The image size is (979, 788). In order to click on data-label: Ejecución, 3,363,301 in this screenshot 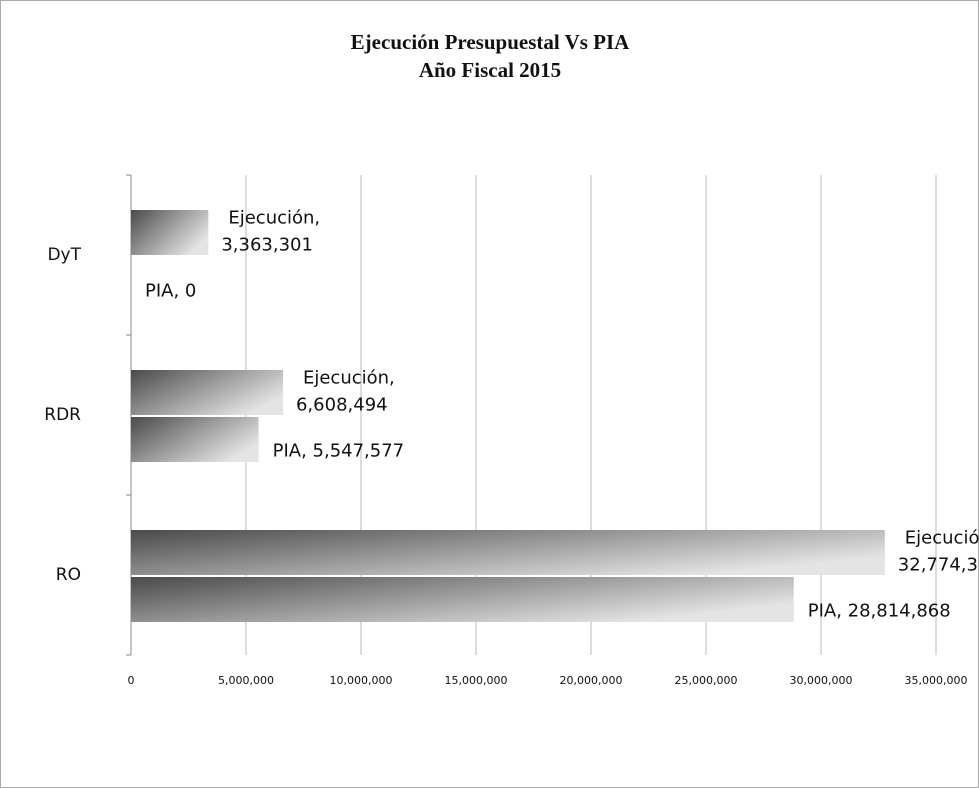, I will do `click(270, 232)`.